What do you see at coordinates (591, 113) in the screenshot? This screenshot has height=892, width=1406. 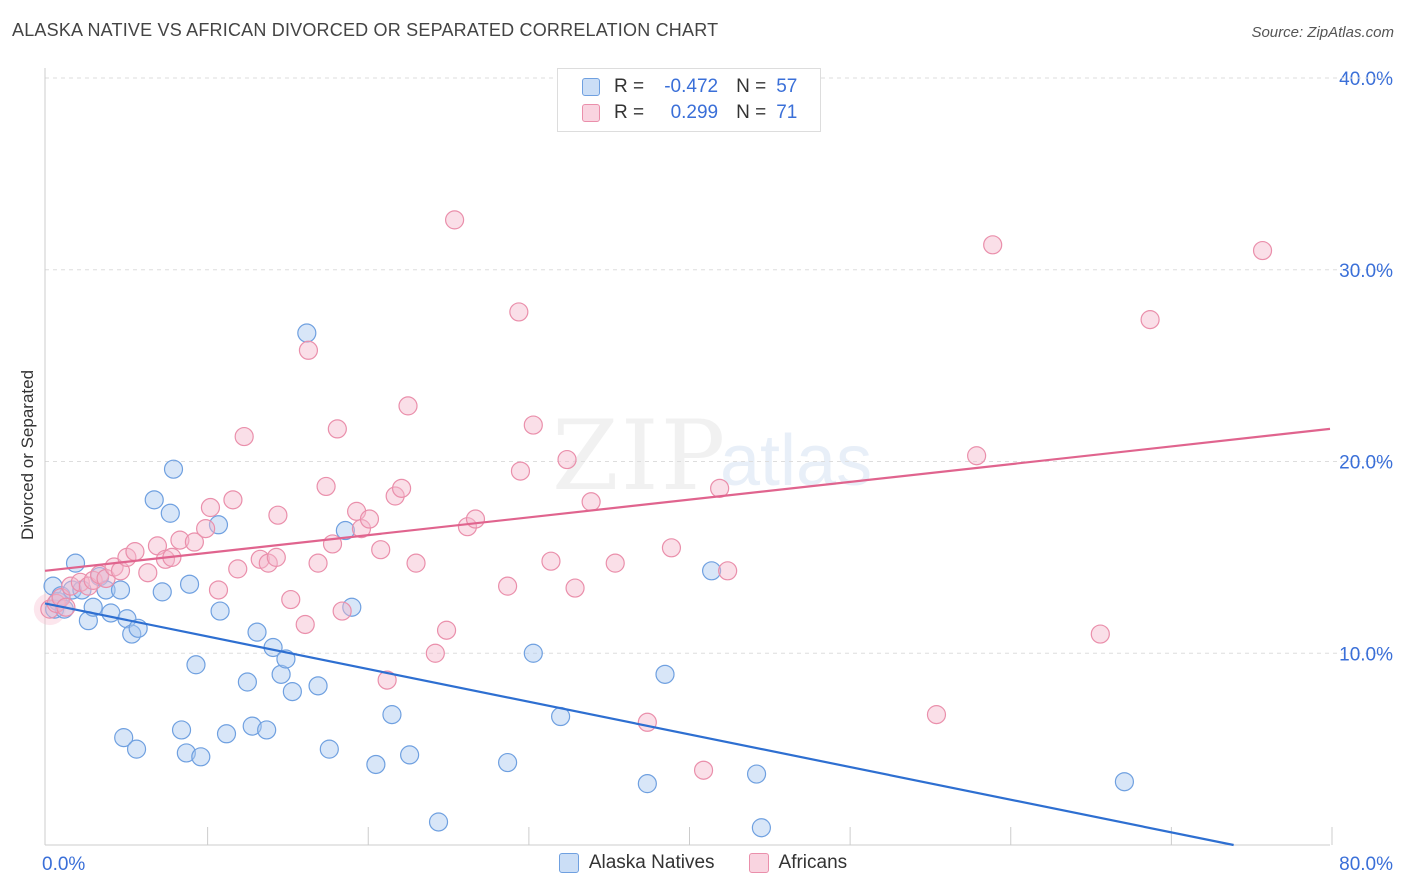 I see `legend-swatch-africans` at bounding box center [591, 113].